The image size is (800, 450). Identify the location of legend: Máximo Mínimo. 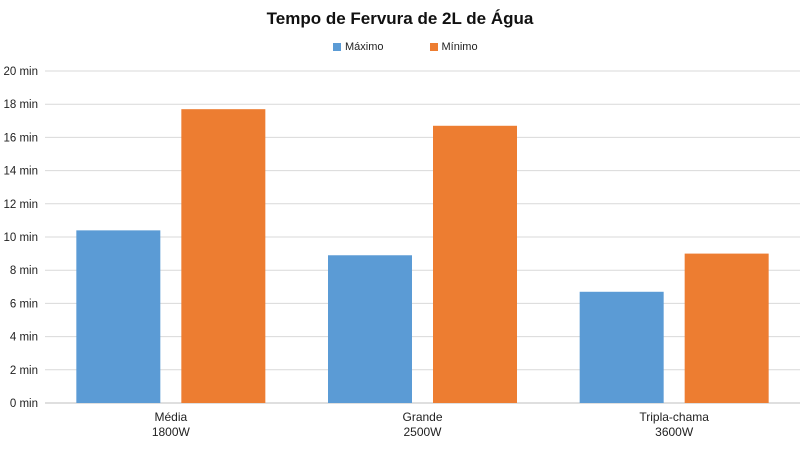
(405, 47).